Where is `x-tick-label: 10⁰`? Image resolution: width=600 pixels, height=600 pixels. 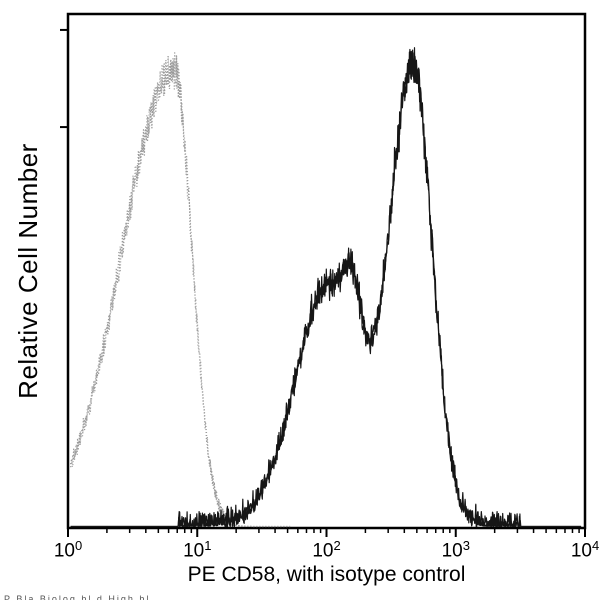
x-tick-label: 10⁰ is located at coordinates (68, 550).